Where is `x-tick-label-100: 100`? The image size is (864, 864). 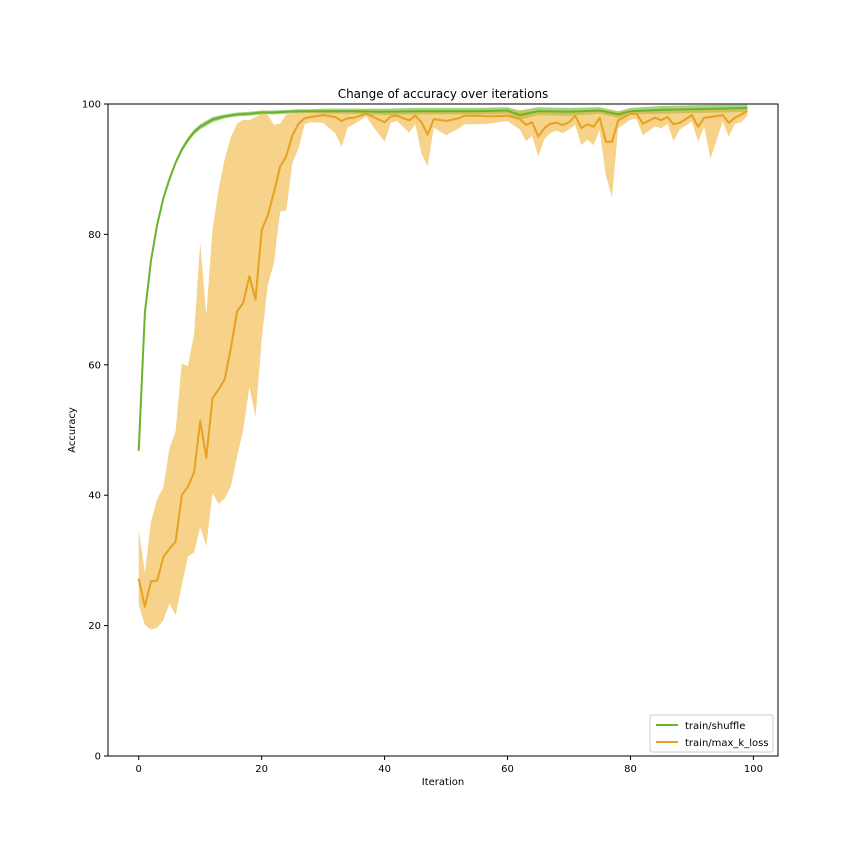 x-tick-label-100: 100 is located at coordinates (753, 769).